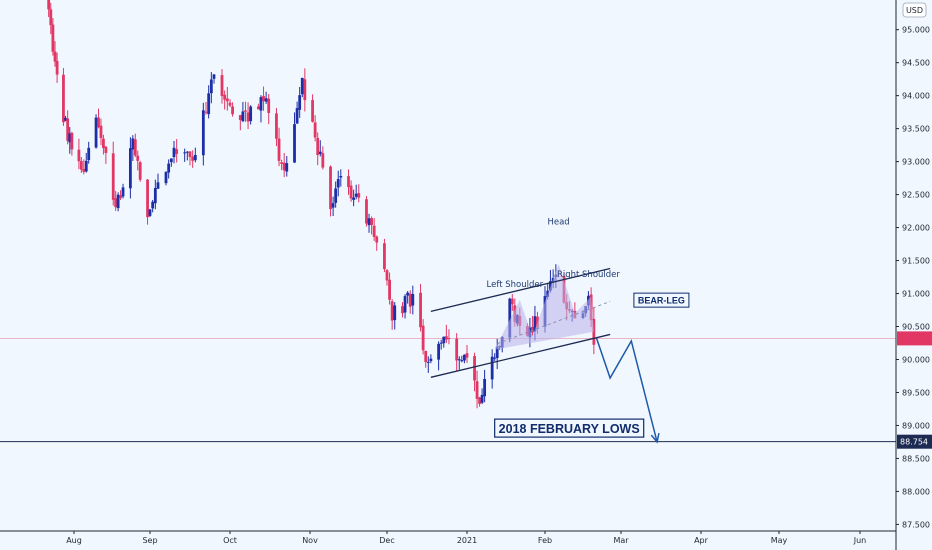 Image resolution: width=932 pixels, height=550 pixels. I want to click on bear-leg-projection, so click(626, 390).